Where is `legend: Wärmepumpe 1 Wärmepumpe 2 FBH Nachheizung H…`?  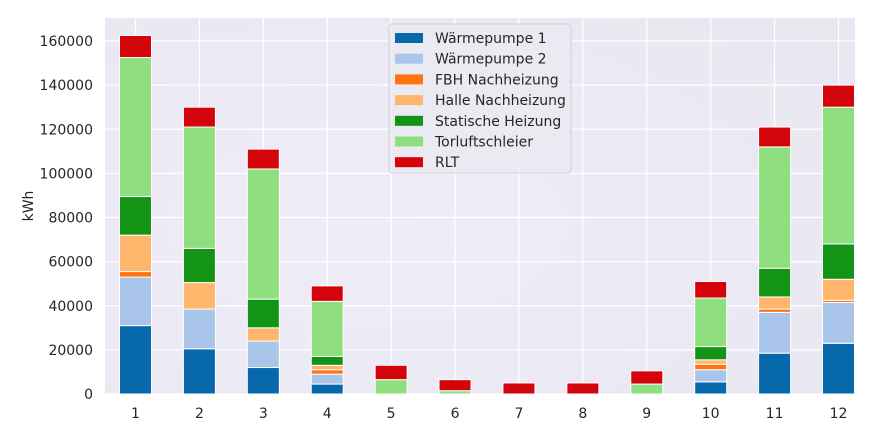 legend: Wärmepumpe 1 Wärmepumpe 2 FBH Nachheizung H… is located at coordinates (480, 98).